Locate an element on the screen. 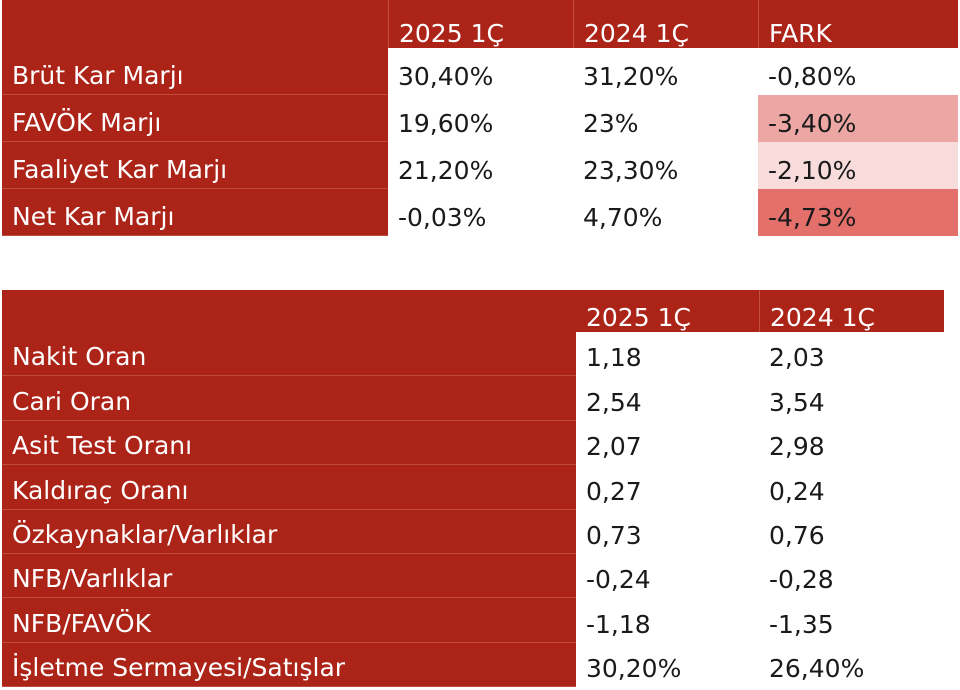  value-2024: 31,20% is located at coordinates (631, 76).